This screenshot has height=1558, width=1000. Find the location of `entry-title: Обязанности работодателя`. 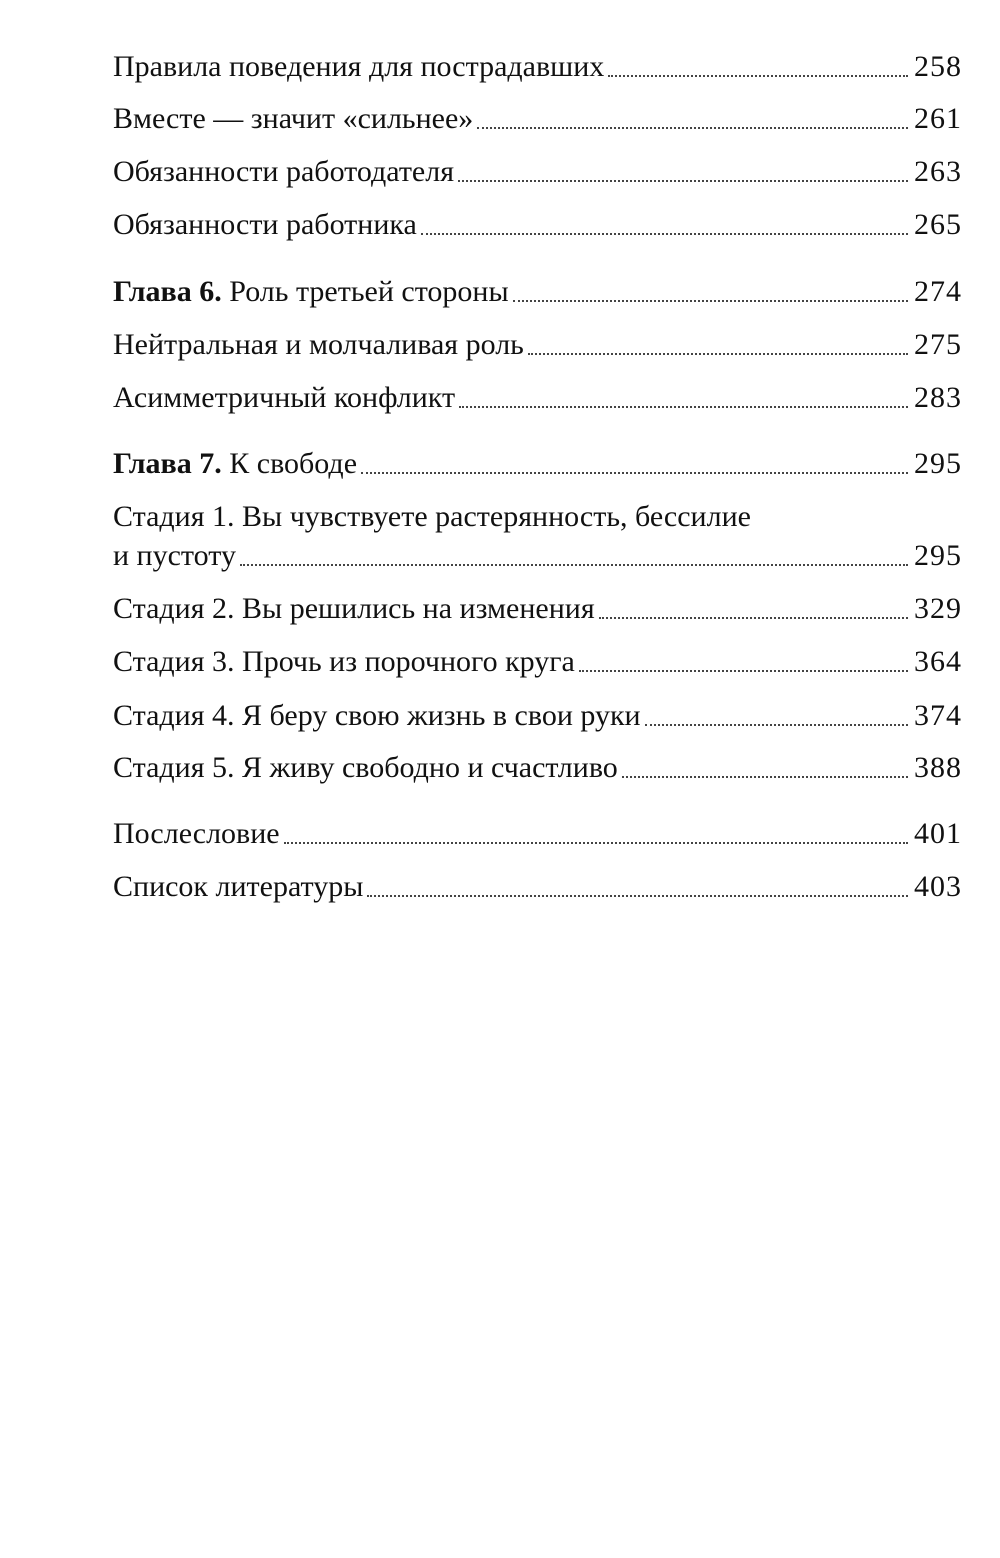

entry-title: Обязанности работодателя is located at coordinates (284, 171).